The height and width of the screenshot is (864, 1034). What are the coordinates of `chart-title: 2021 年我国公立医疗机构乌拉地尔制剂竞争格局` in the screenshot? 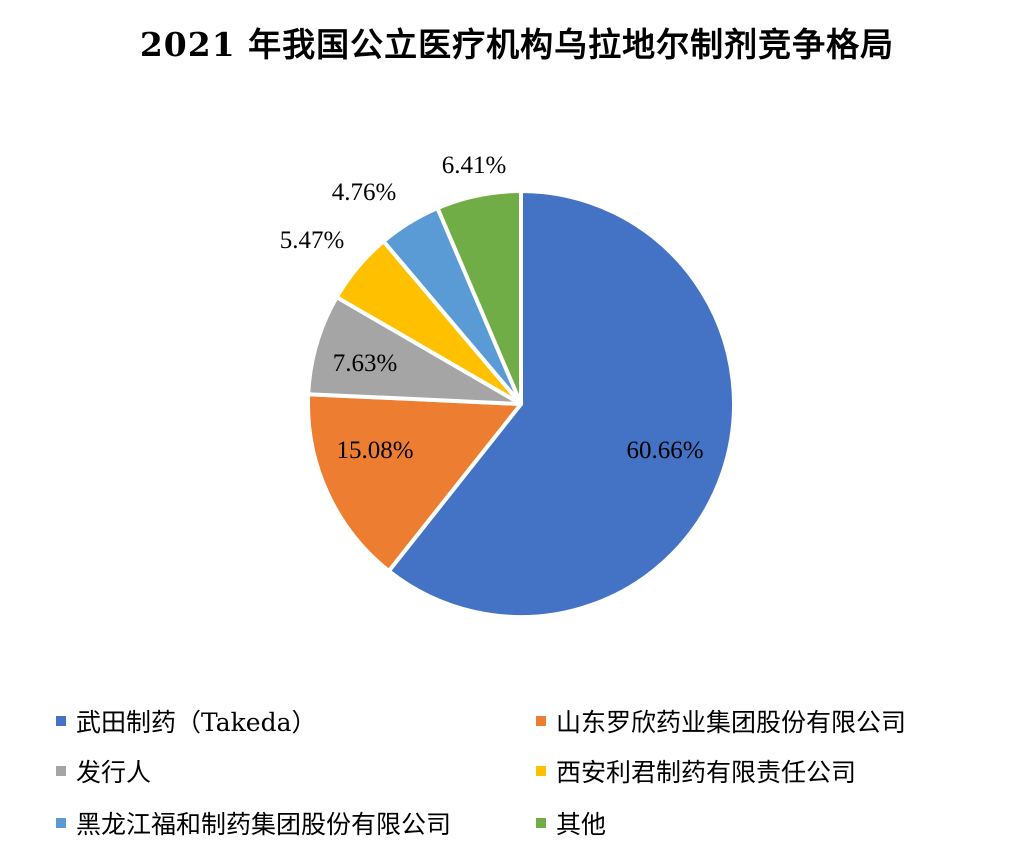 It's located at (517, 44).